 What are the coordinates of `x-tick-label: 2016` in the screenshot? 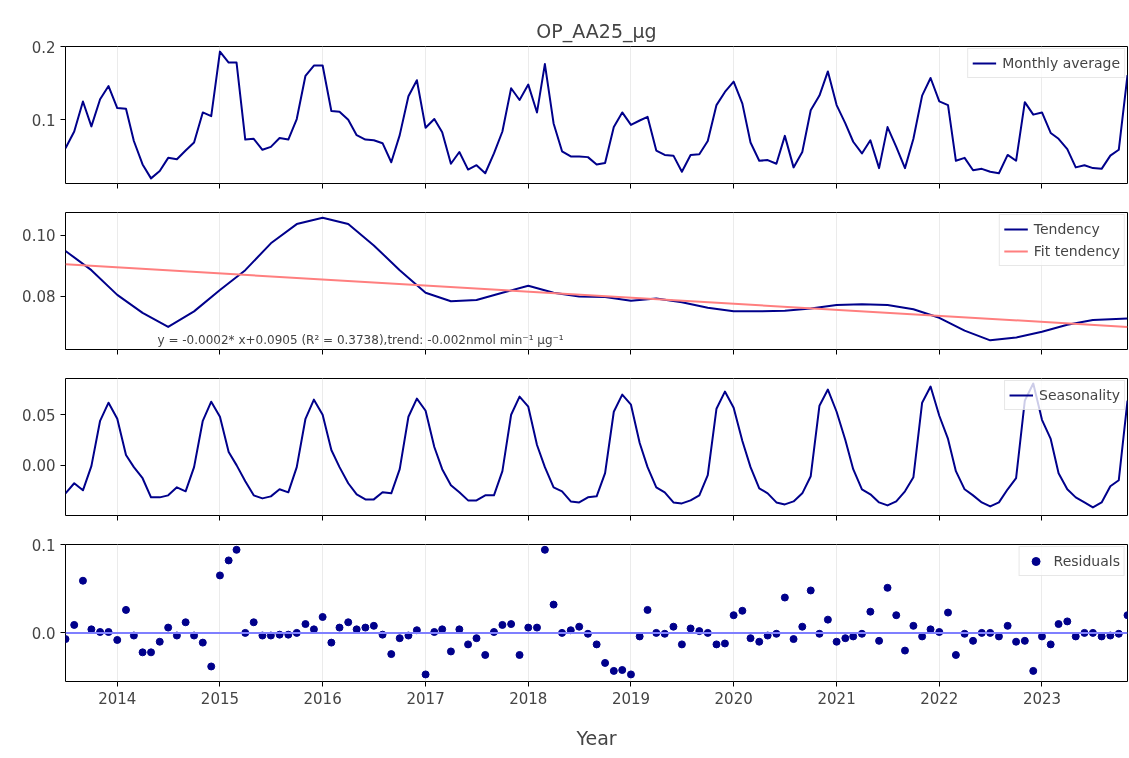 It's located at (322, 698).